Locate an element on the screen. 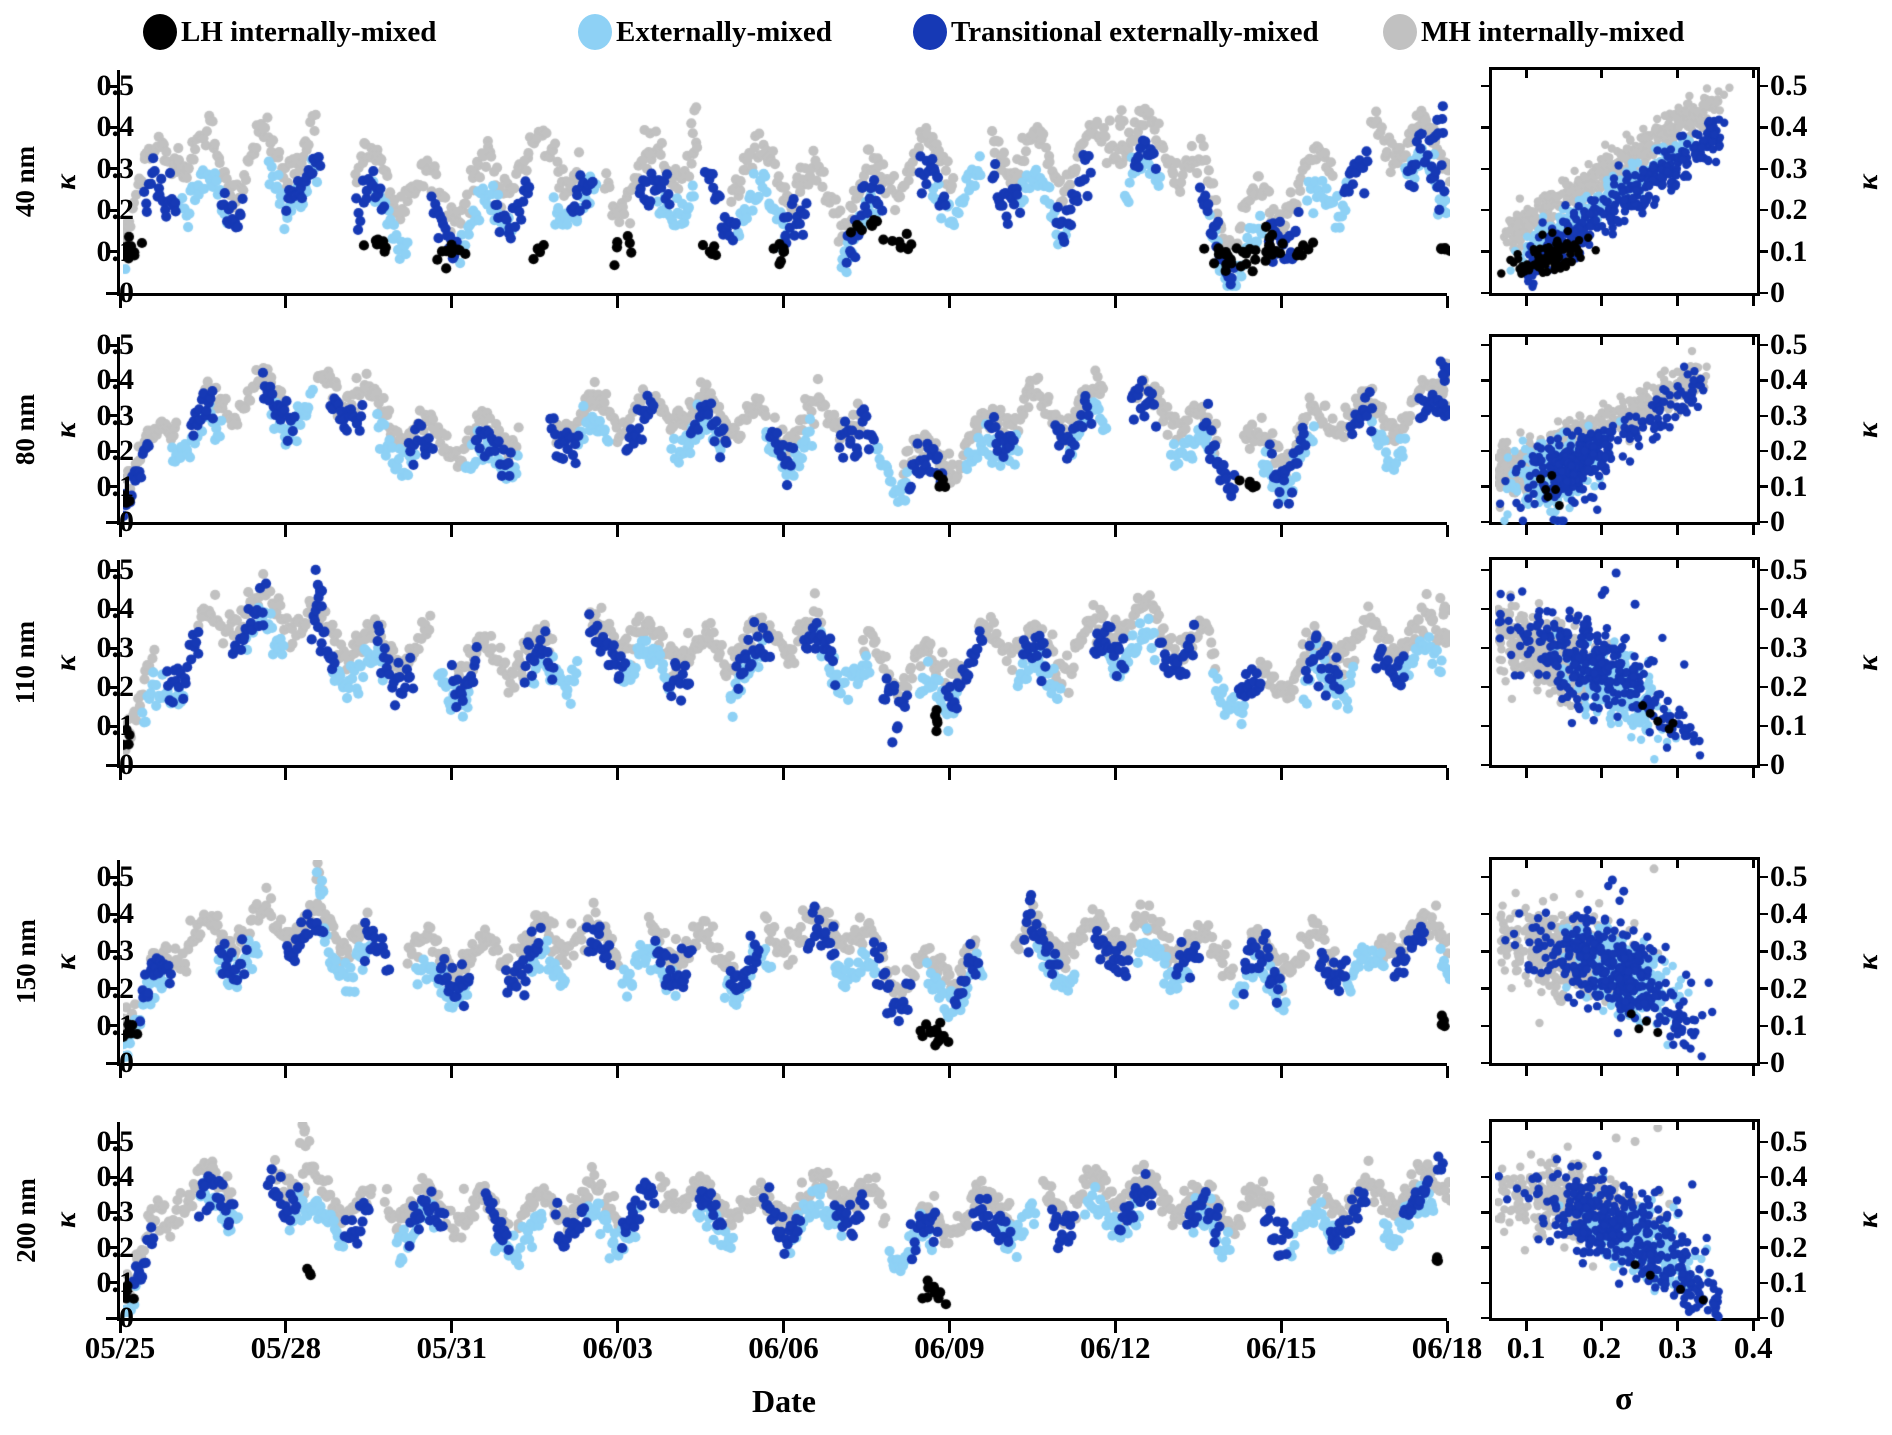 The height and width of the screenshot is (1435, 1892). timeseries-canvas-200nm is located at coordinates (786, 1220).